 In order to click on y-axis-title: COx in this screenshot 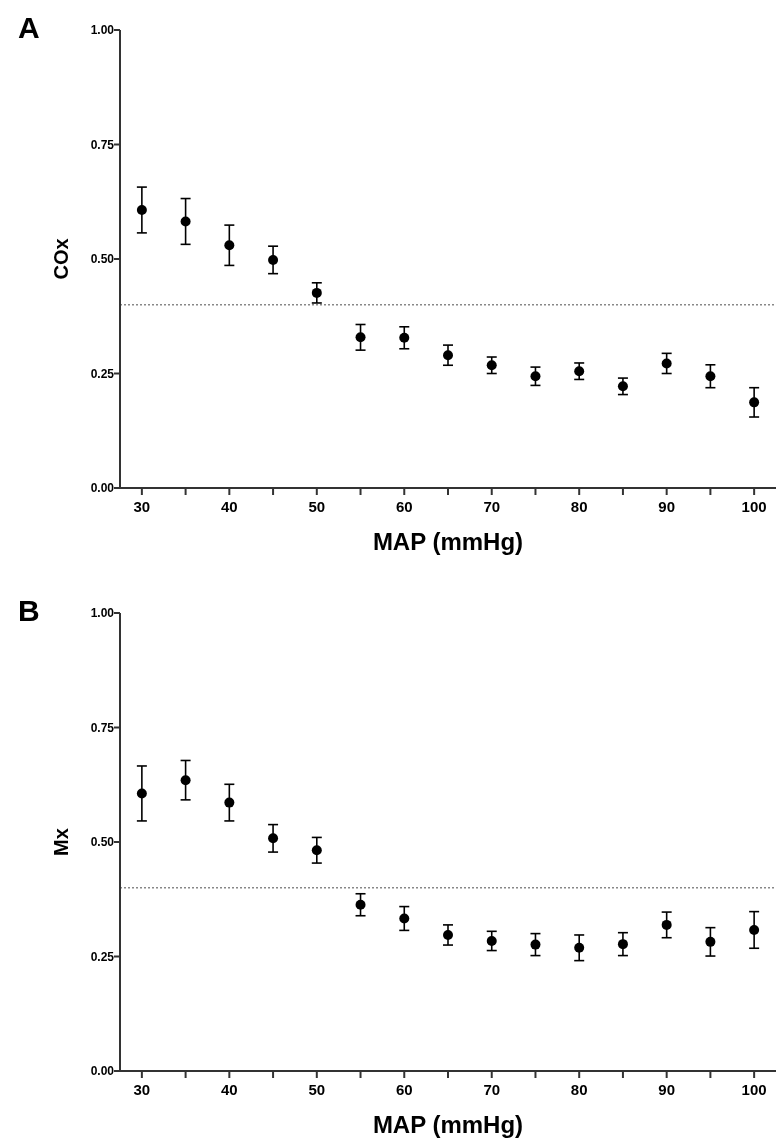, I will do `click(61, 259)`.